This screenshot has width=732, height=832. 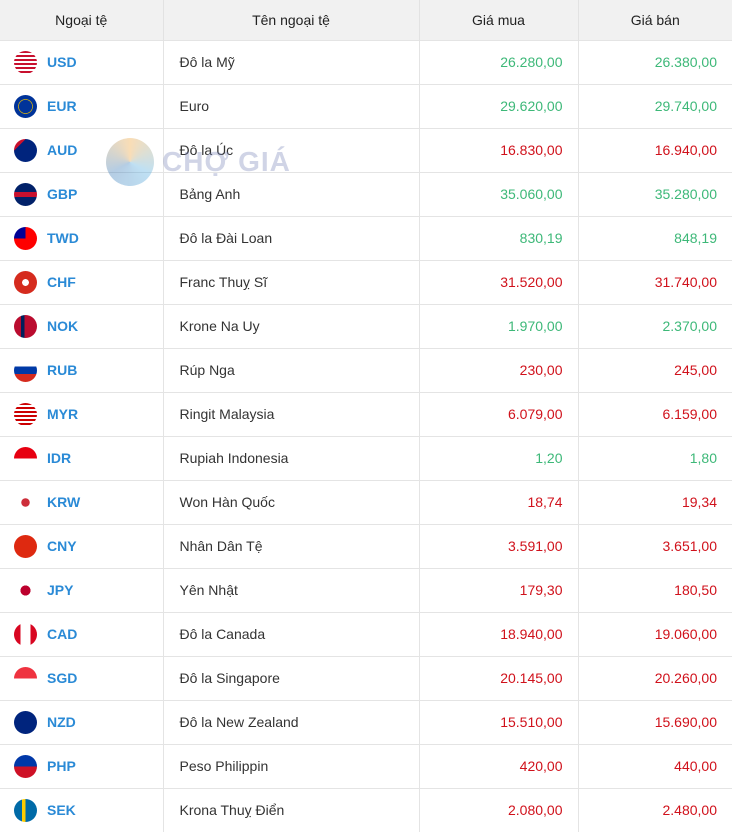 What do you see at coordinates (64, 502) in the screenshot?
I see `currency-code: KRW` at bounding box center [64, 502].